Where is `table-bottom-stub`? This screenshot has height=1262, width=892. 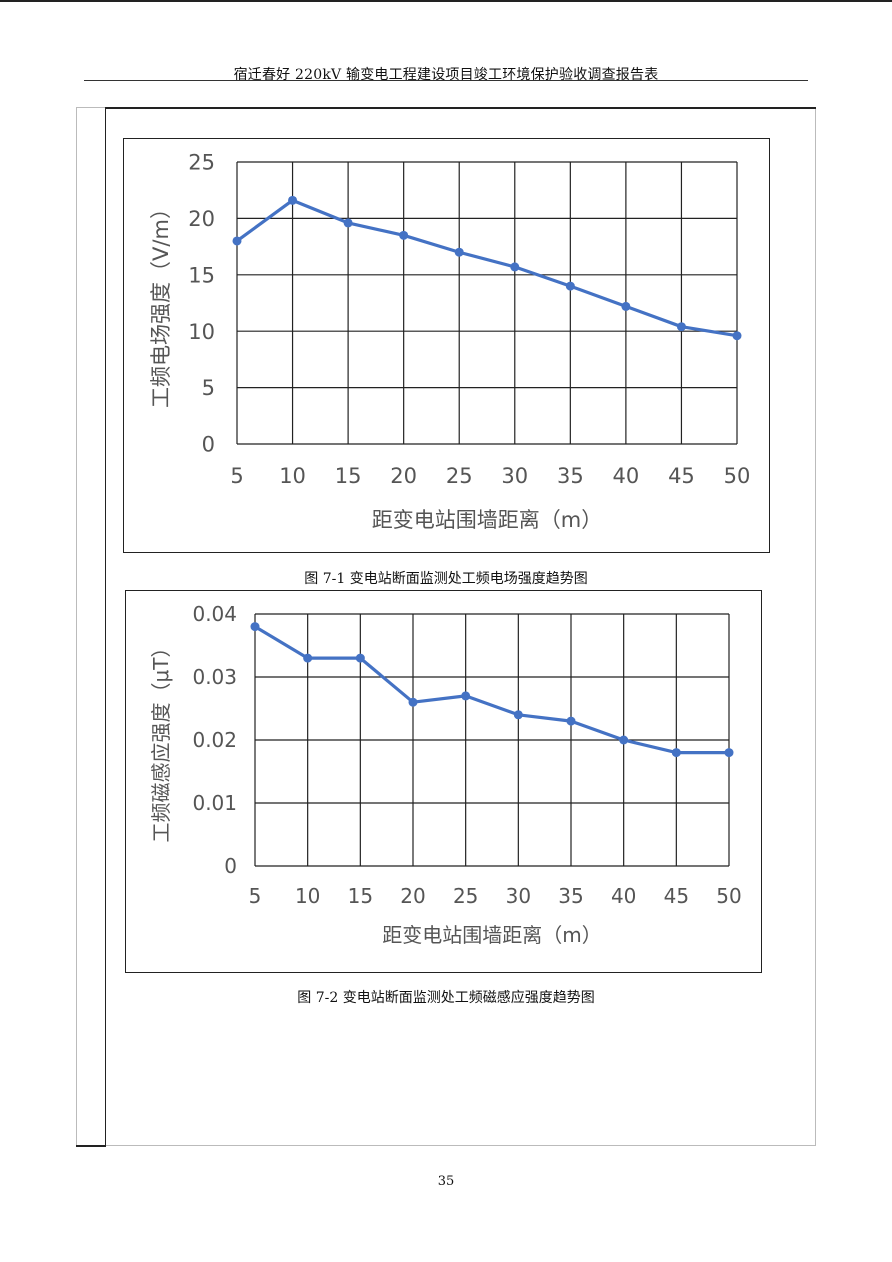 table-bottom-stub is located at coordinates (91, 1146).